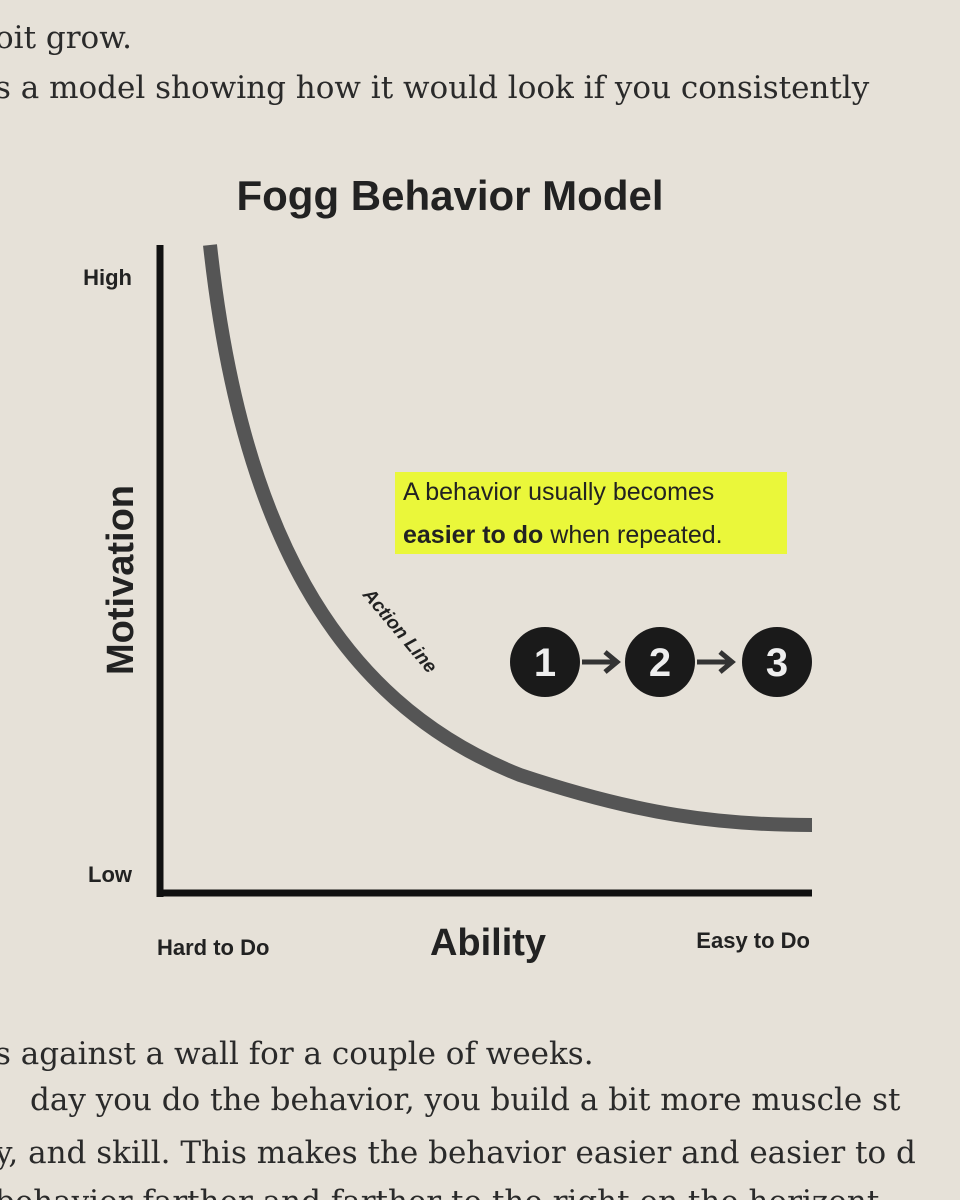 The image size is (960, 1200). I want to click on step-number: 3, so click(777, 663).